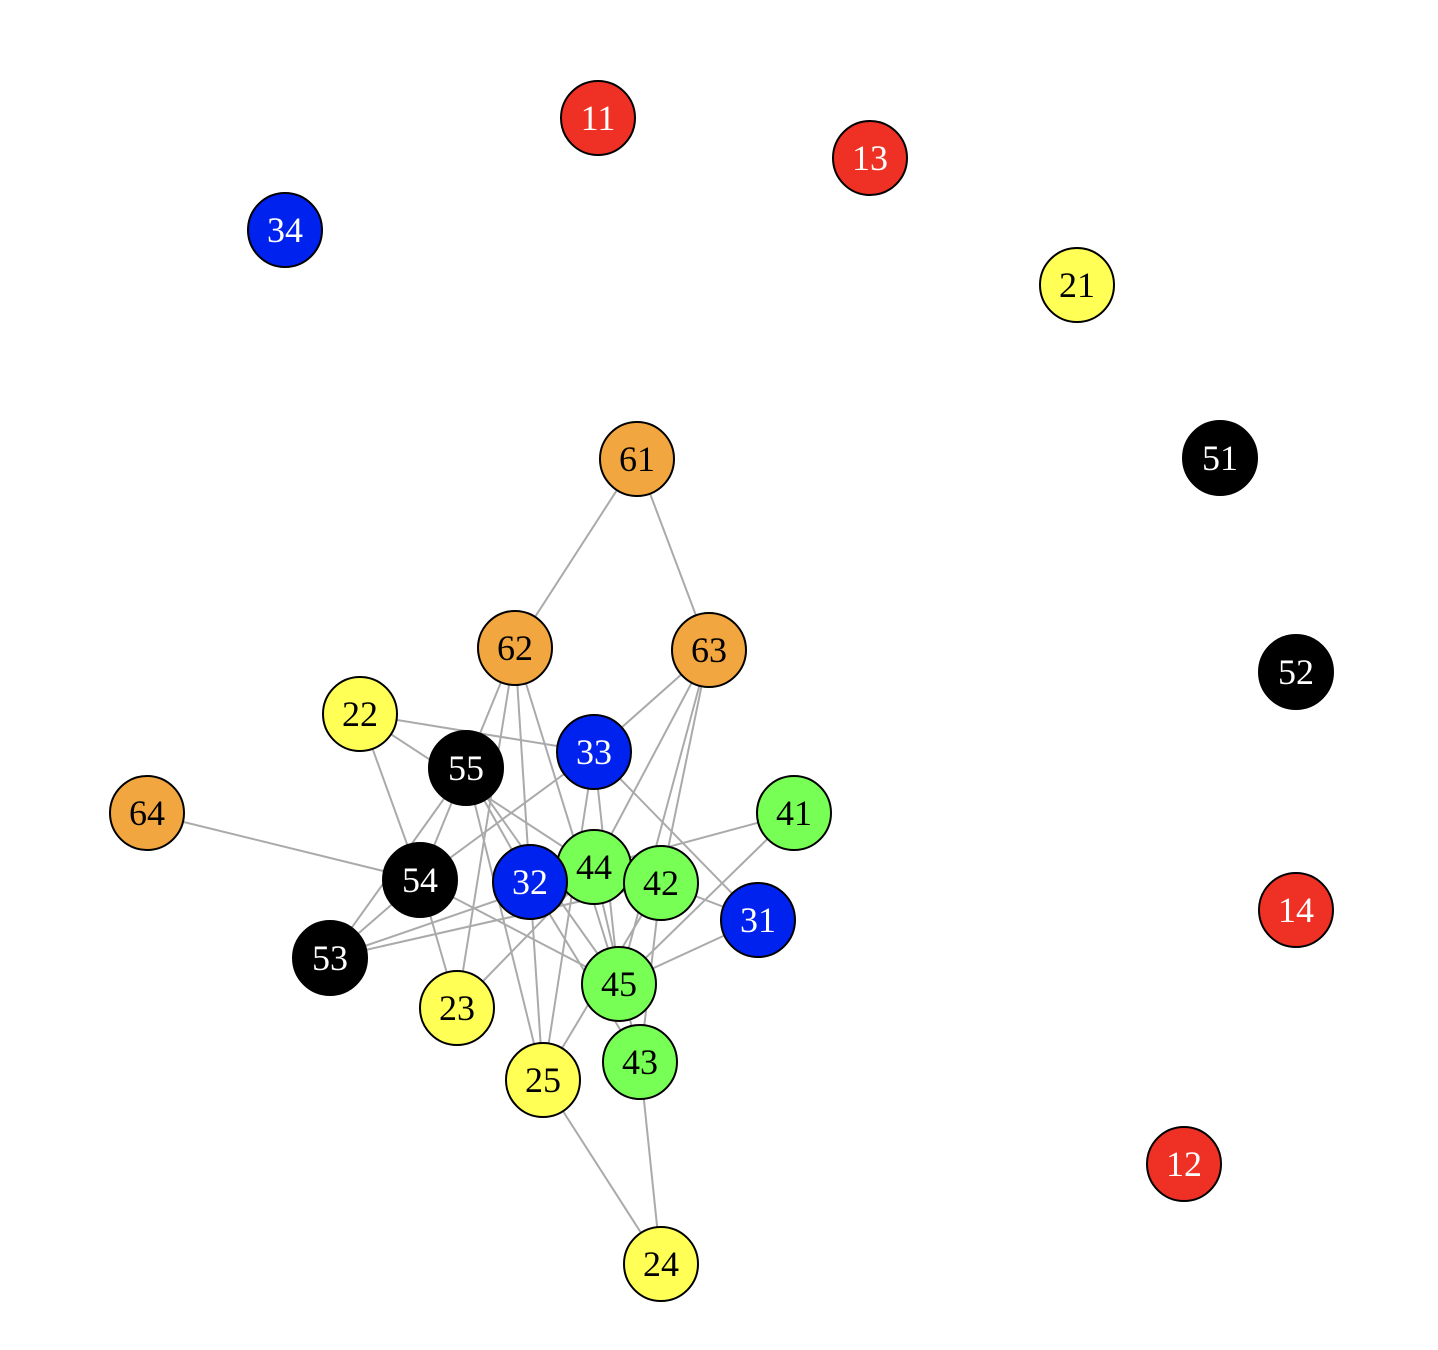  I want to click on node-label: 61, so click(637, 459).